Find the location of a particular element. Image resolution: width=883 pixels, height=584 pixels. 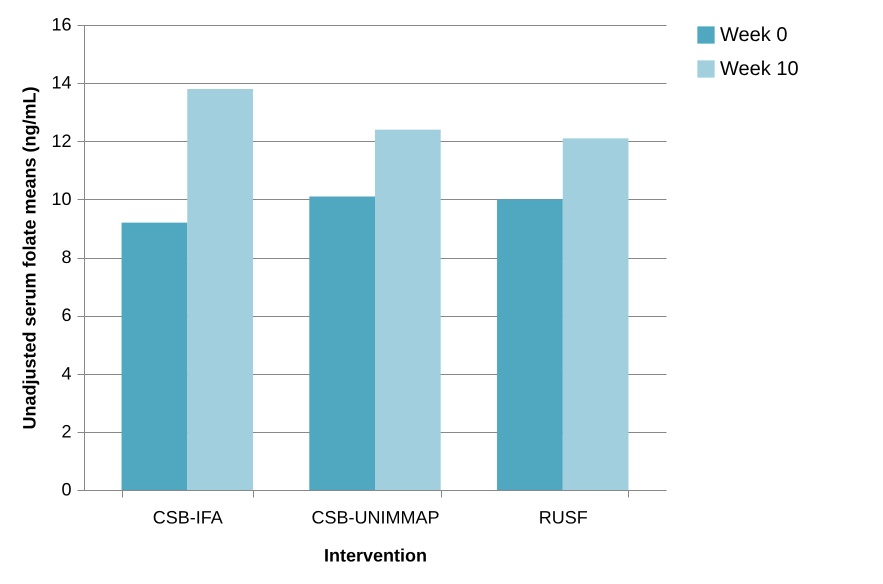

y-tick-label: 12 is located at coordinates (61, 140).